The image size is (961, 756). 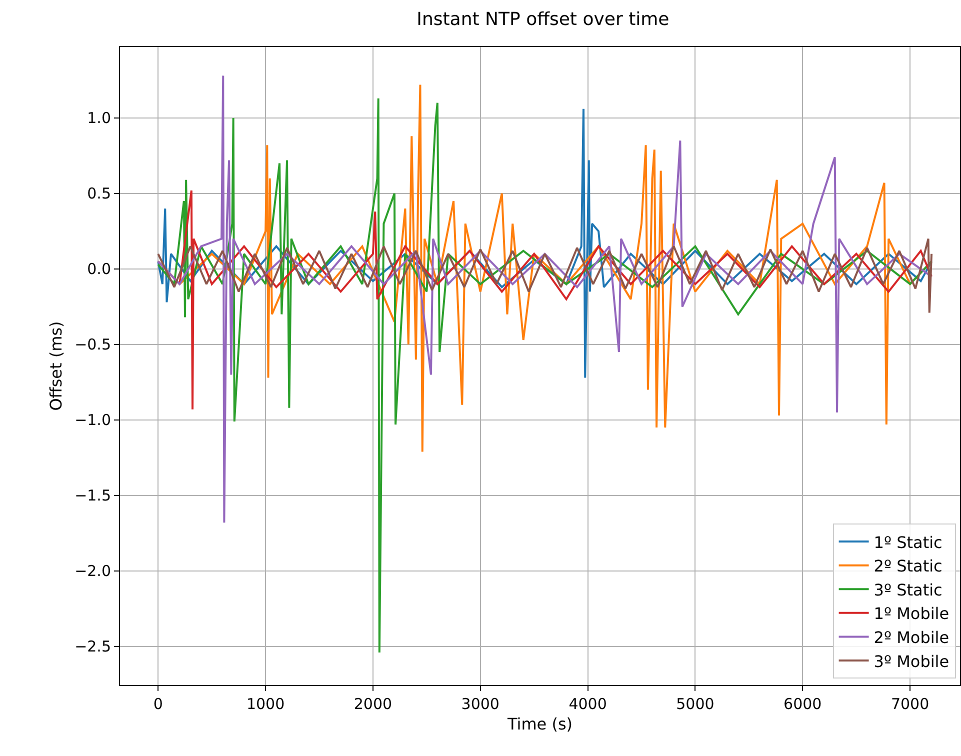 What do you see at coordinates (92, 571) in the screenshot?
I see `y-tick-label: −2.0` at bounding box center [92, 571].